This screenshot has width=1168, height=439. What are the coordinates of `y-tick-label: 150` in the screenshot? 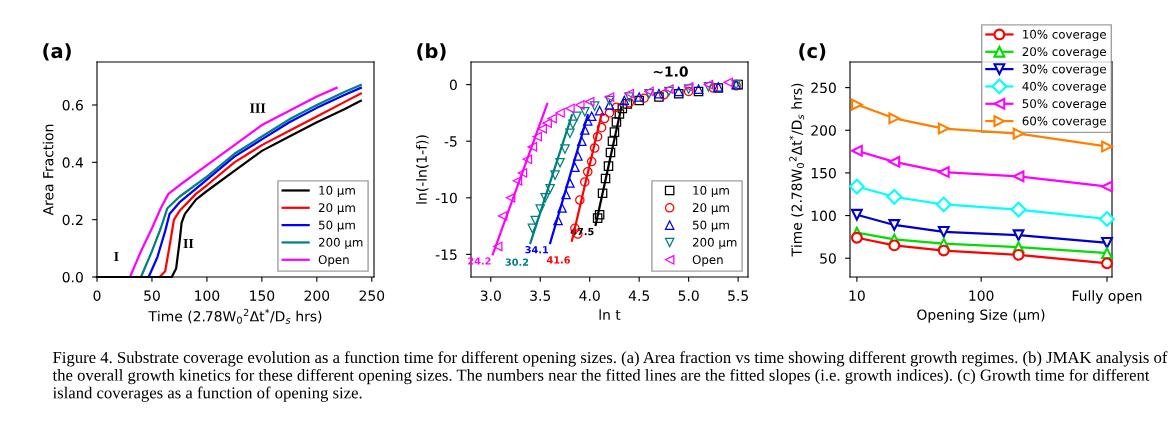 It's located at (823, 173).